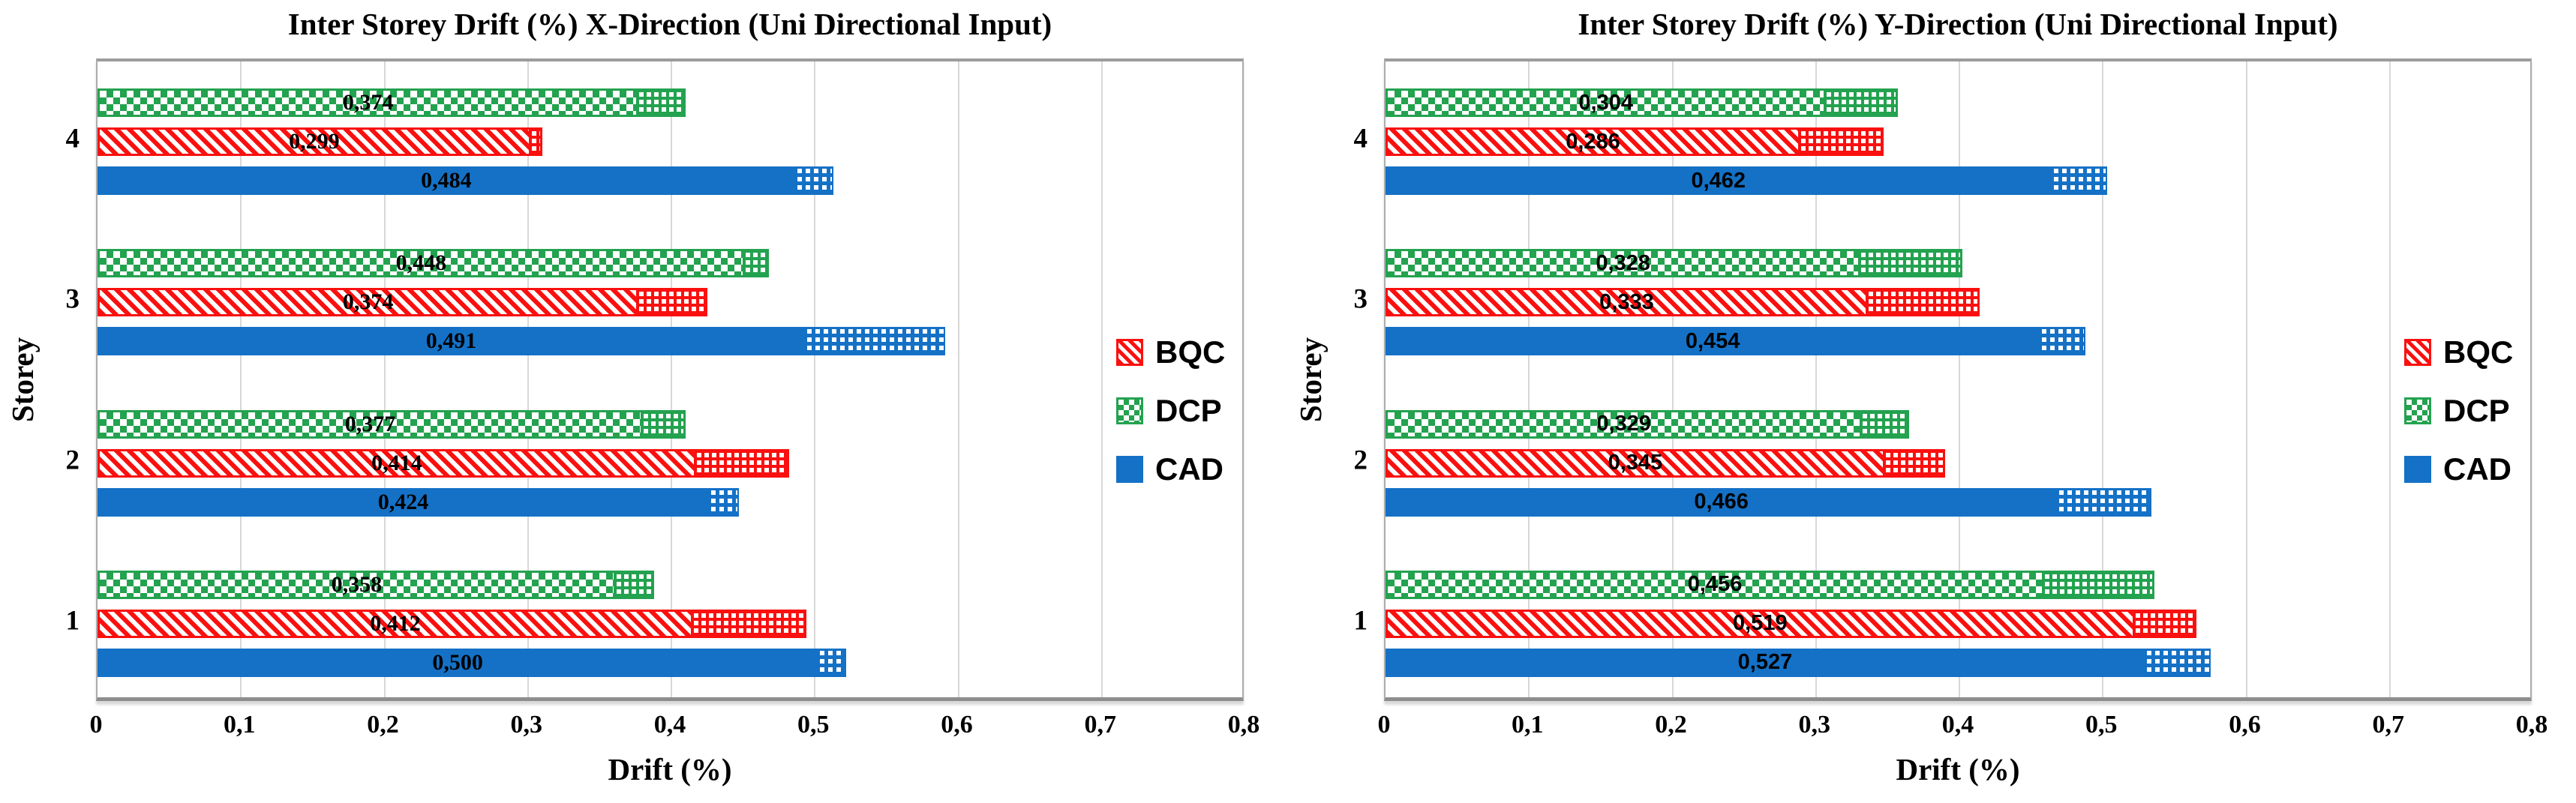 The height and width of the screenshot is (803, 2576). I want to click on bar-value-label-base: 0,491, so click(451, 341).